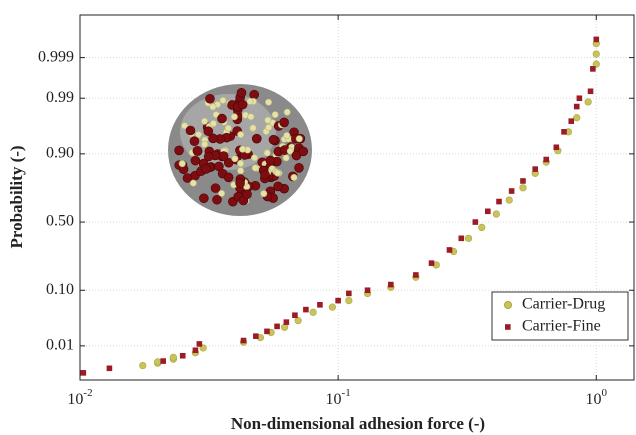 The width and height of the screenshot is (636, 435). I want to click on y-tick-label: 0.999, so click(56, 56).